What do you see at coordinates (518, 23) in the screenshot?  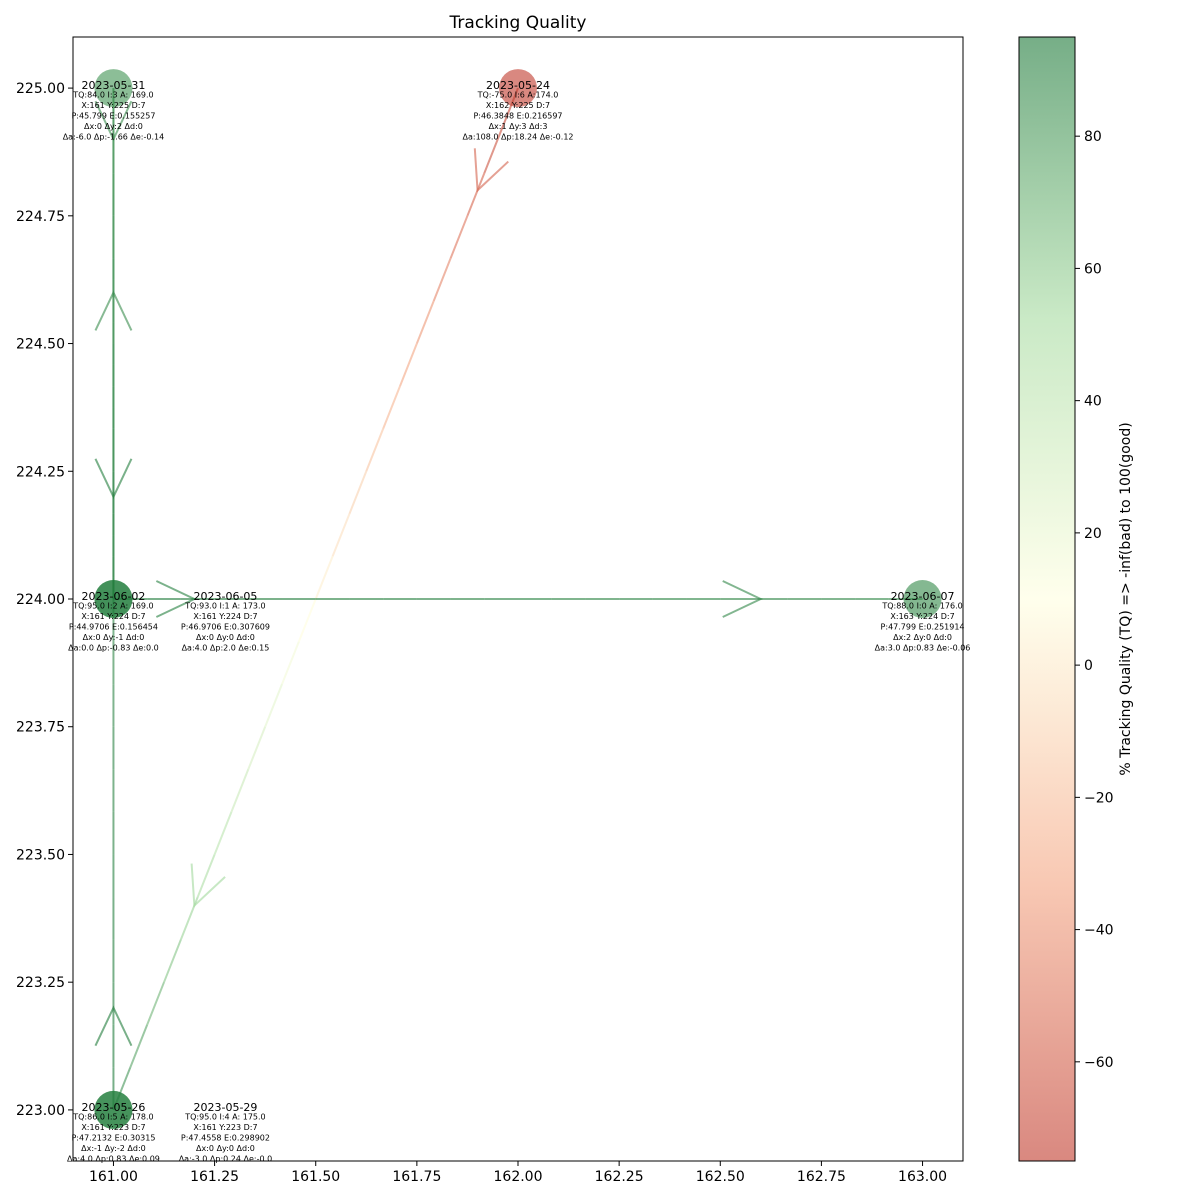 I see `chart-title: Tracking Quality` at bounding box center [518, 23].